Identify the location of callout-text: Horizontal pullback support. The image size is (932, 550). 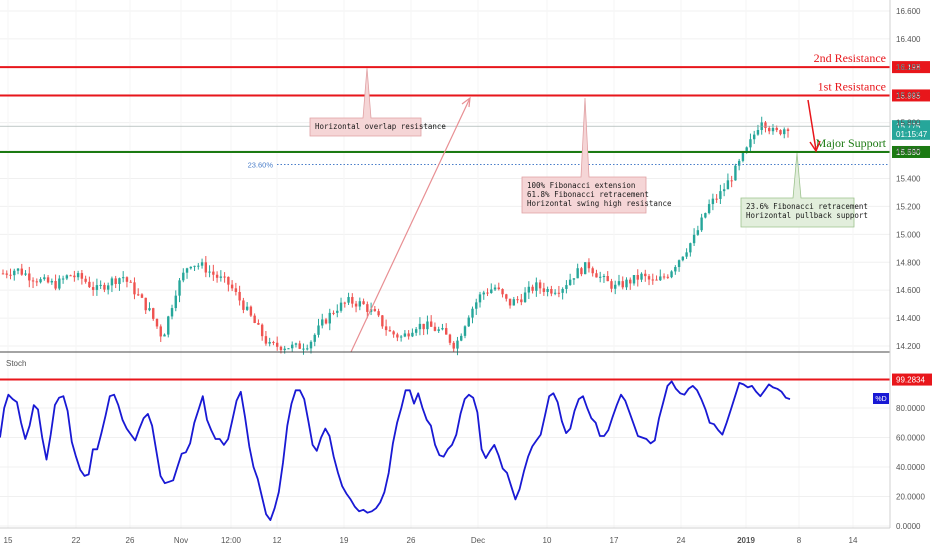
(807, 215).